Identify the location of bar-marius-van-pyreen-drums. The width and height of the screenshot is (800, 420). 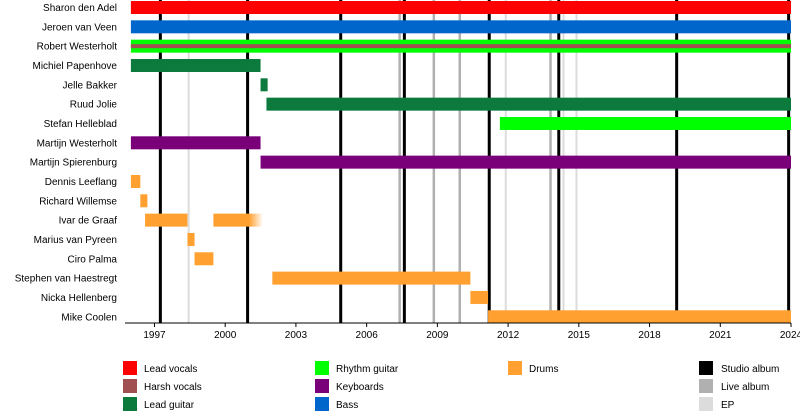
(191, 239).